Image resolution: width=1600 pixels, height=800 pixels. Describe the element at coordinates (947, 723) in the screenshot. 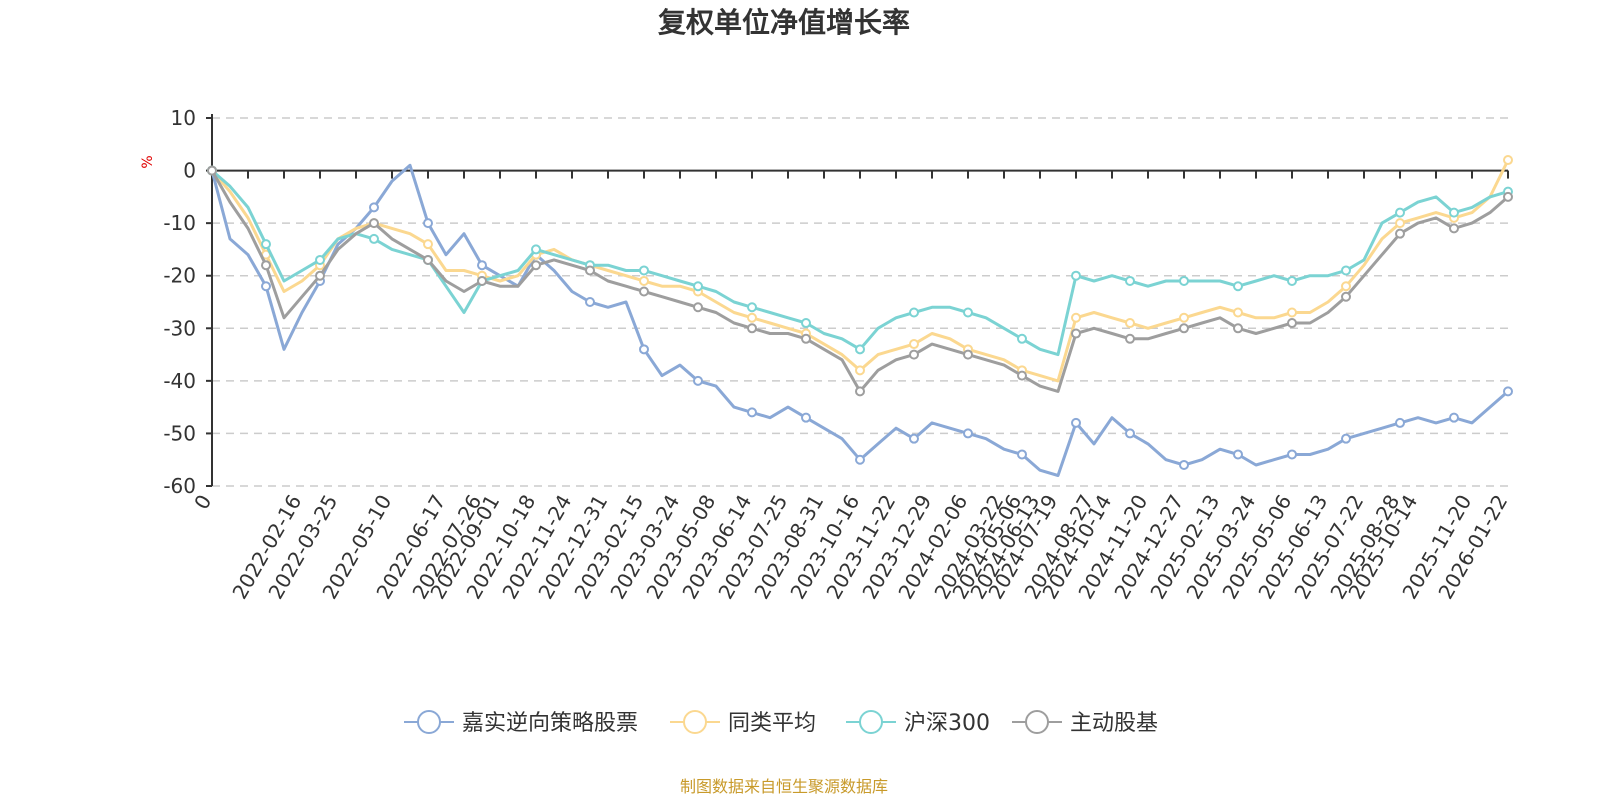

I see `legend-label: 沪深300` at that location.